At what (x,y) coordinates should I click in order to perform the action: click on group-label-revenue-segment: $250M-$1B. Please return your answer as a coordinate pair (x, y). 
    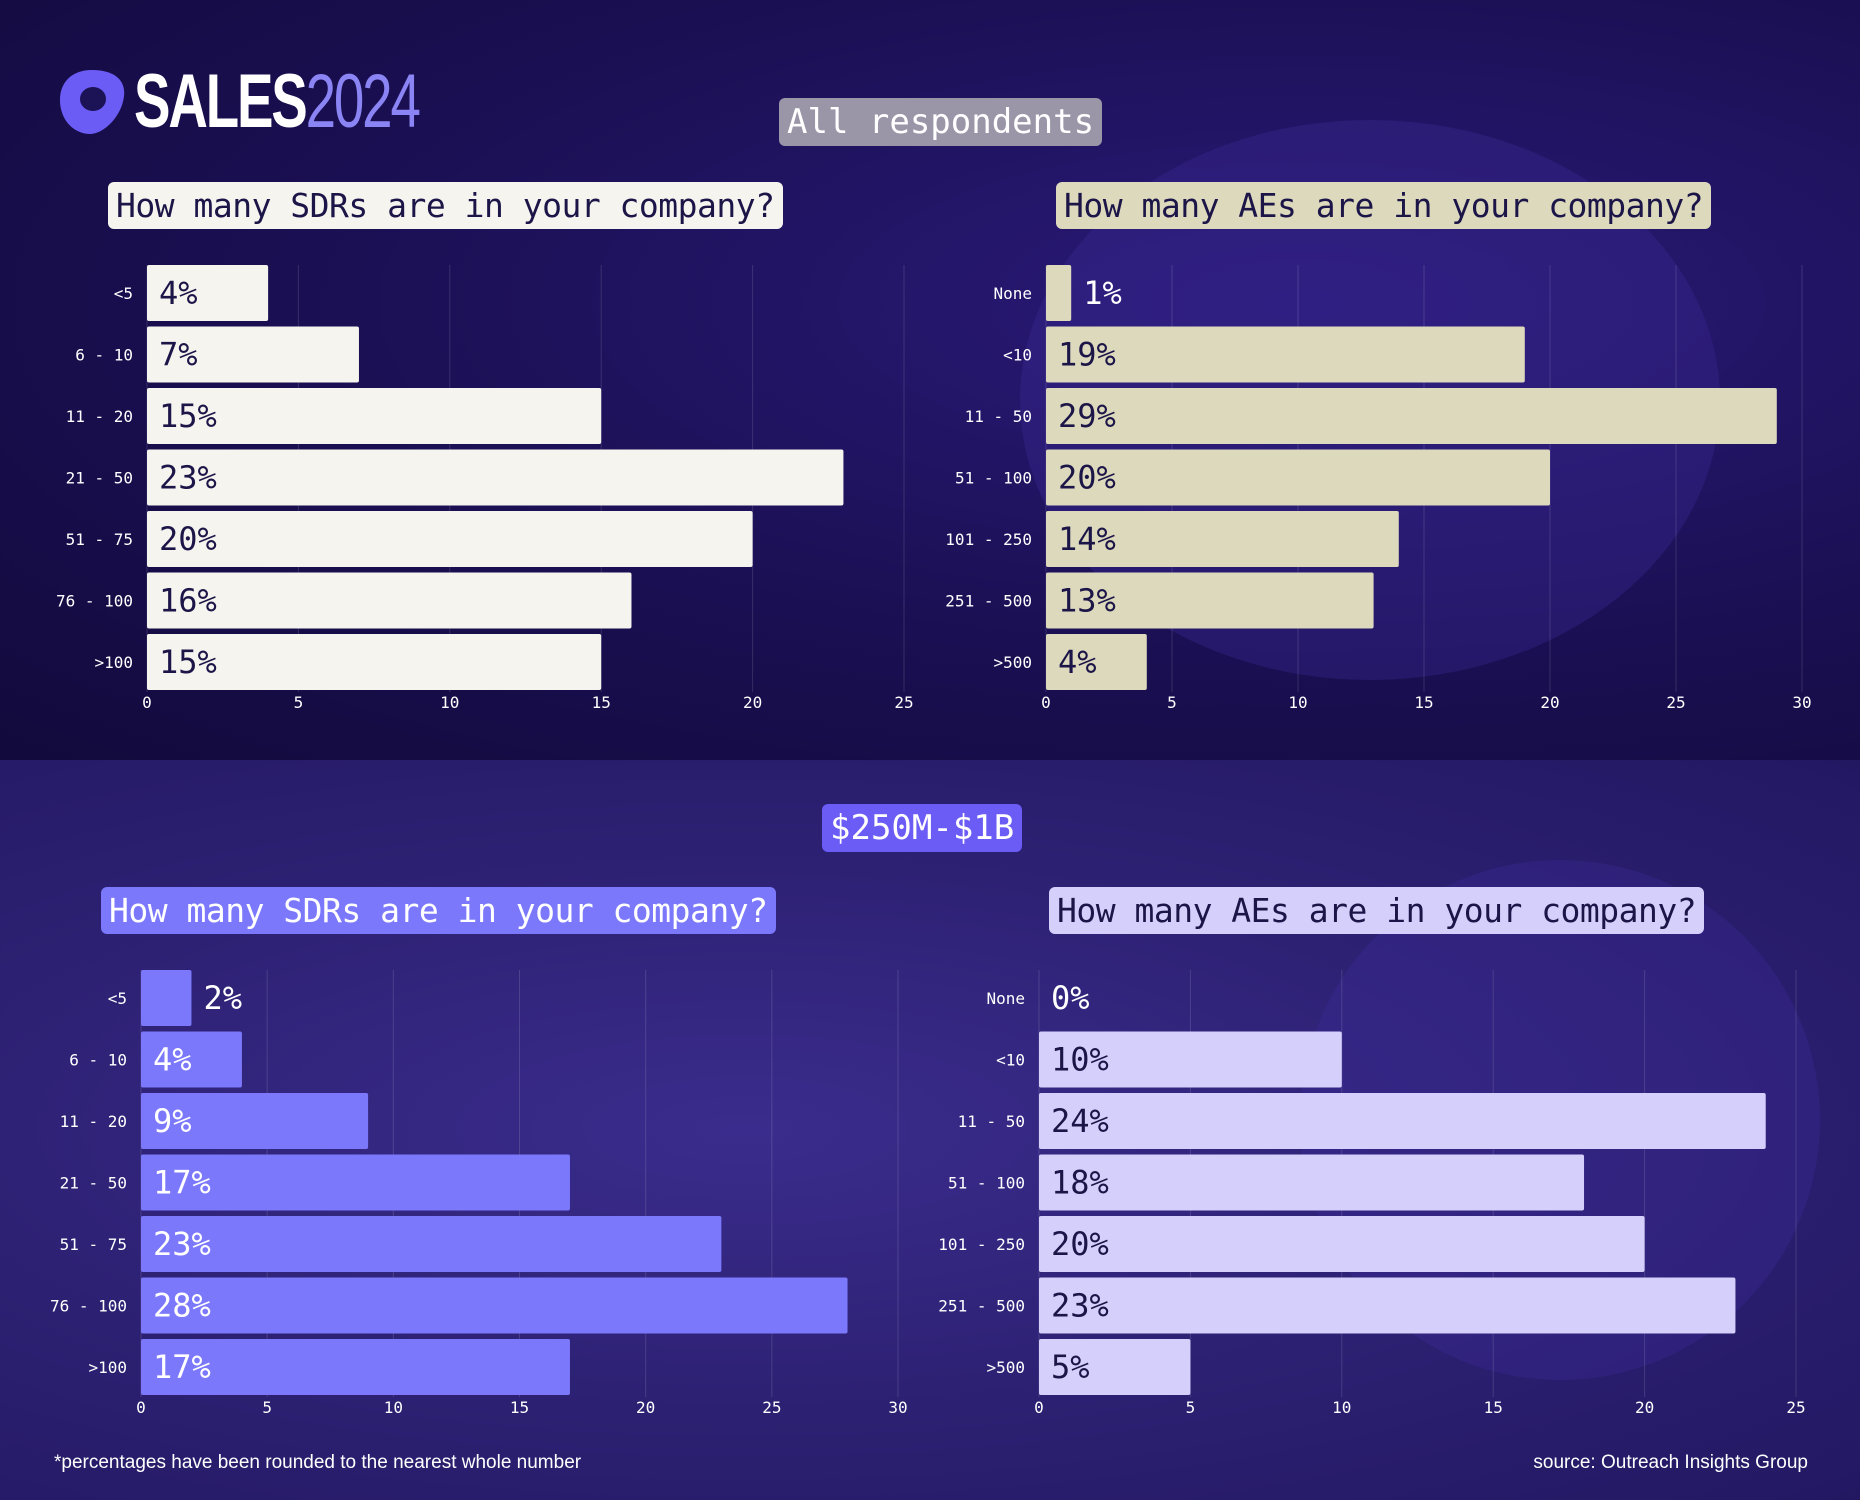
    Looking at the image, I should click on (922, 828).